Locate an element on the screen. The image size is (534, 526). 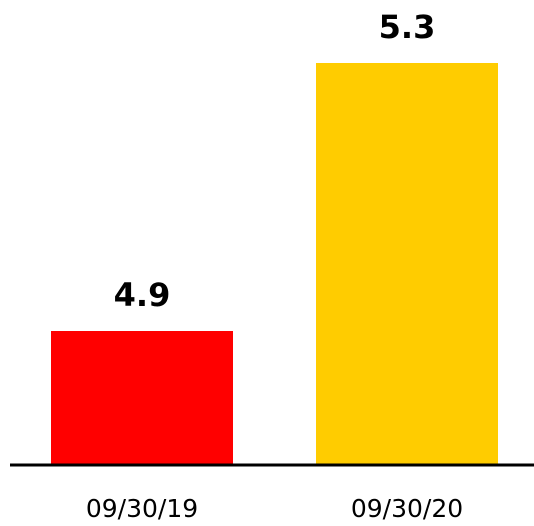
bar is located at coordinates (142, 398).